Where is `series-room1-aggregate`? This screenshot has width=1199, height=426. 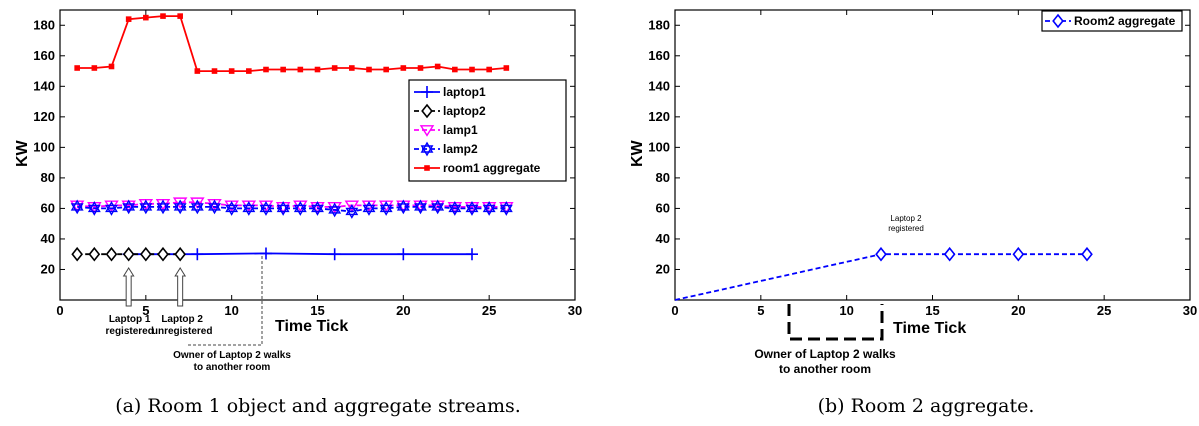
series-room1-aggregate is located at coordinates (292, 43).